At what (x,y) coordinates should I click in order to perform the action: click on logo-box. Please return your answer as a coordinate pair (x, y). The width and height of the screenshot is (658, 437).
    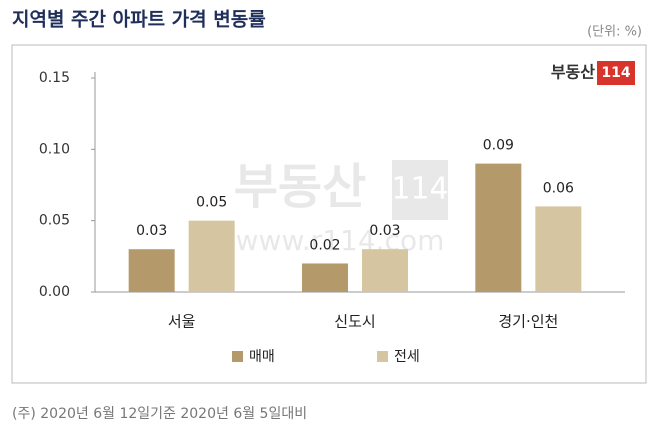
    Looking at the image, I should click on (616, 73).